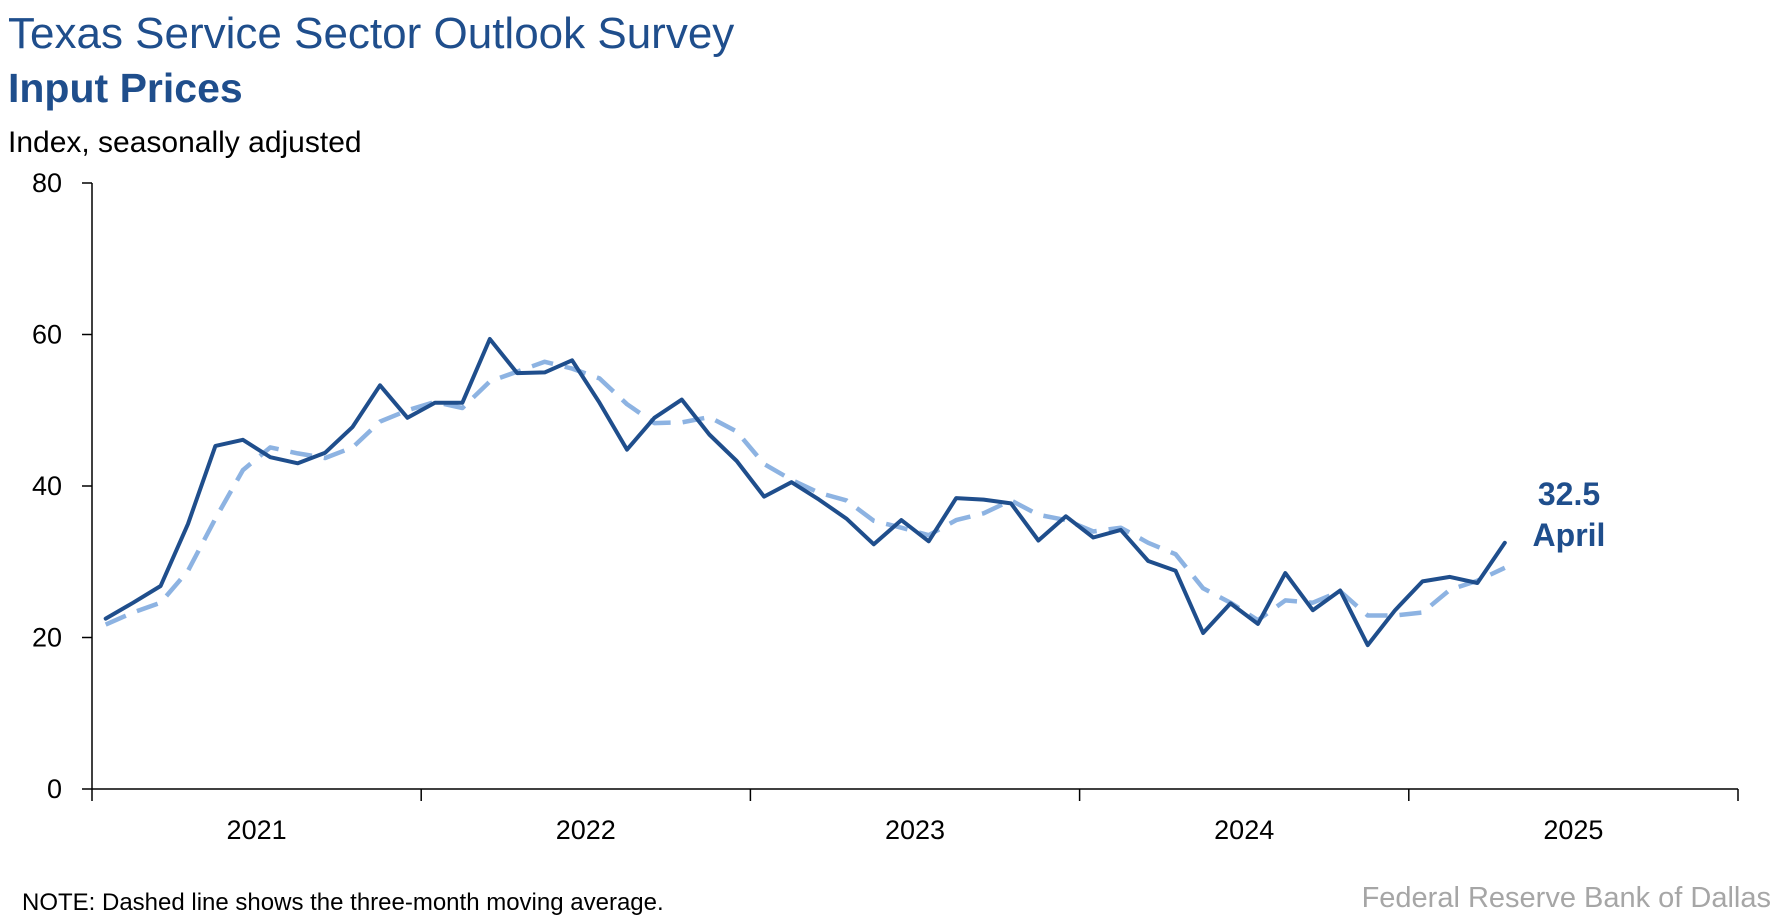  Describe the element at coordinates (47, 335) in the screenshot. I see `y-tick-label: 60` at that location.